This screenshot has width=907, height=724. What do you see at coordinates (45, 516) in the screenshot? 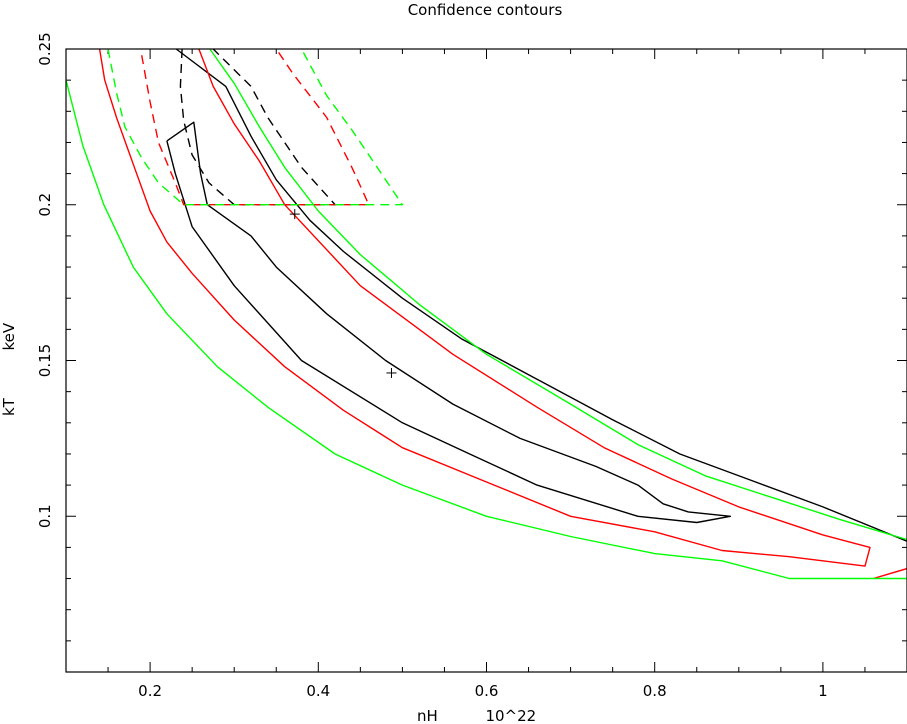
I see `y-tick-label: 0.1` at bounding box center [45, 516].